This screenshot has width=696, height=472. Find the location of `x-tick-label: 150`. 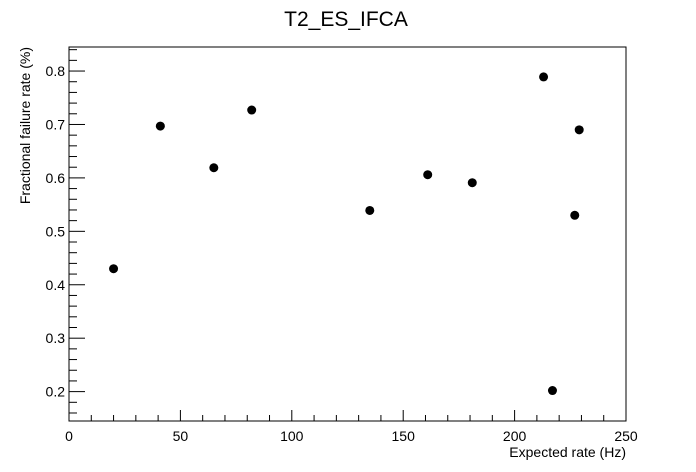

x-tick-label: 150 is located at coordinates (404, 436).